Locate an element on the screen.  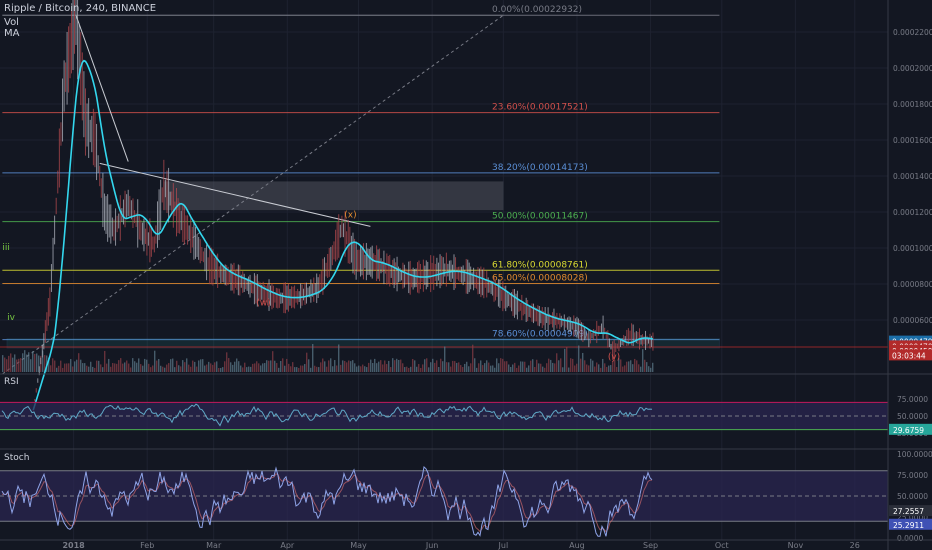
wave-label-y: (y) is located at coordinates (614, 358).